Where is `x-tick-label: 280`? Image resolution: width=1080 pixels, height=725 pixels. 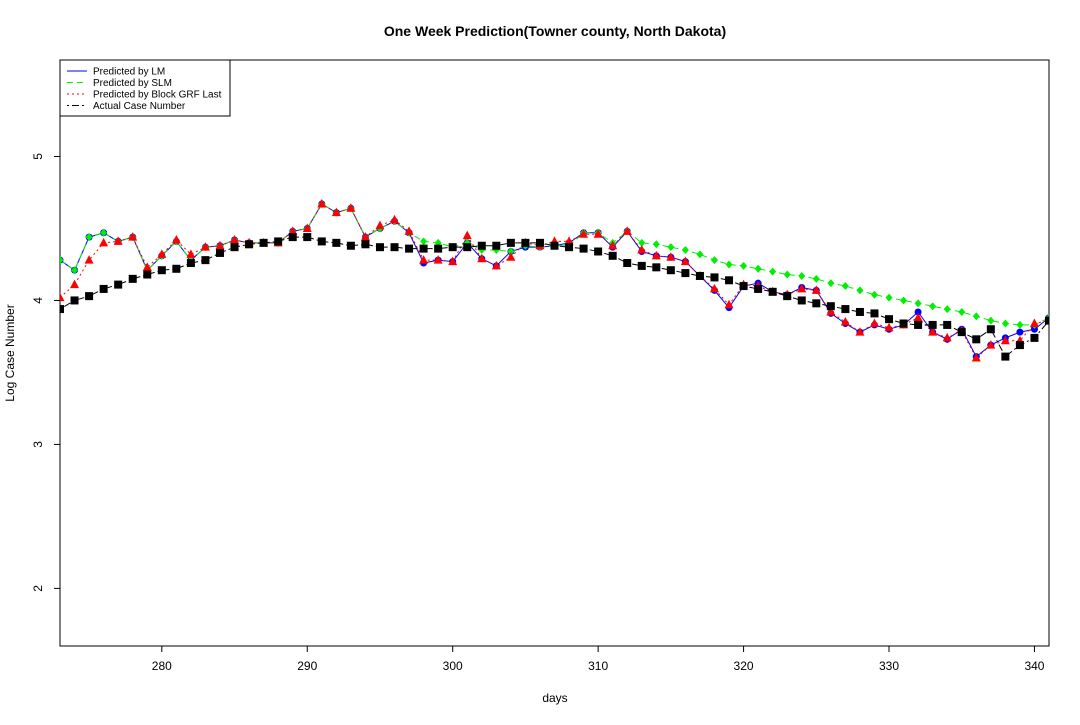
x-tick-label: 280 is located at coordinates (162, 666).